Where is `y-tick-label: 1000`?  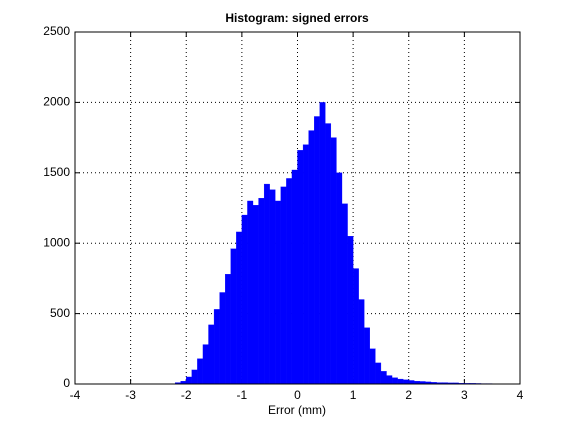
y-tick-label: 1000 is located at coordinates (56, 242).